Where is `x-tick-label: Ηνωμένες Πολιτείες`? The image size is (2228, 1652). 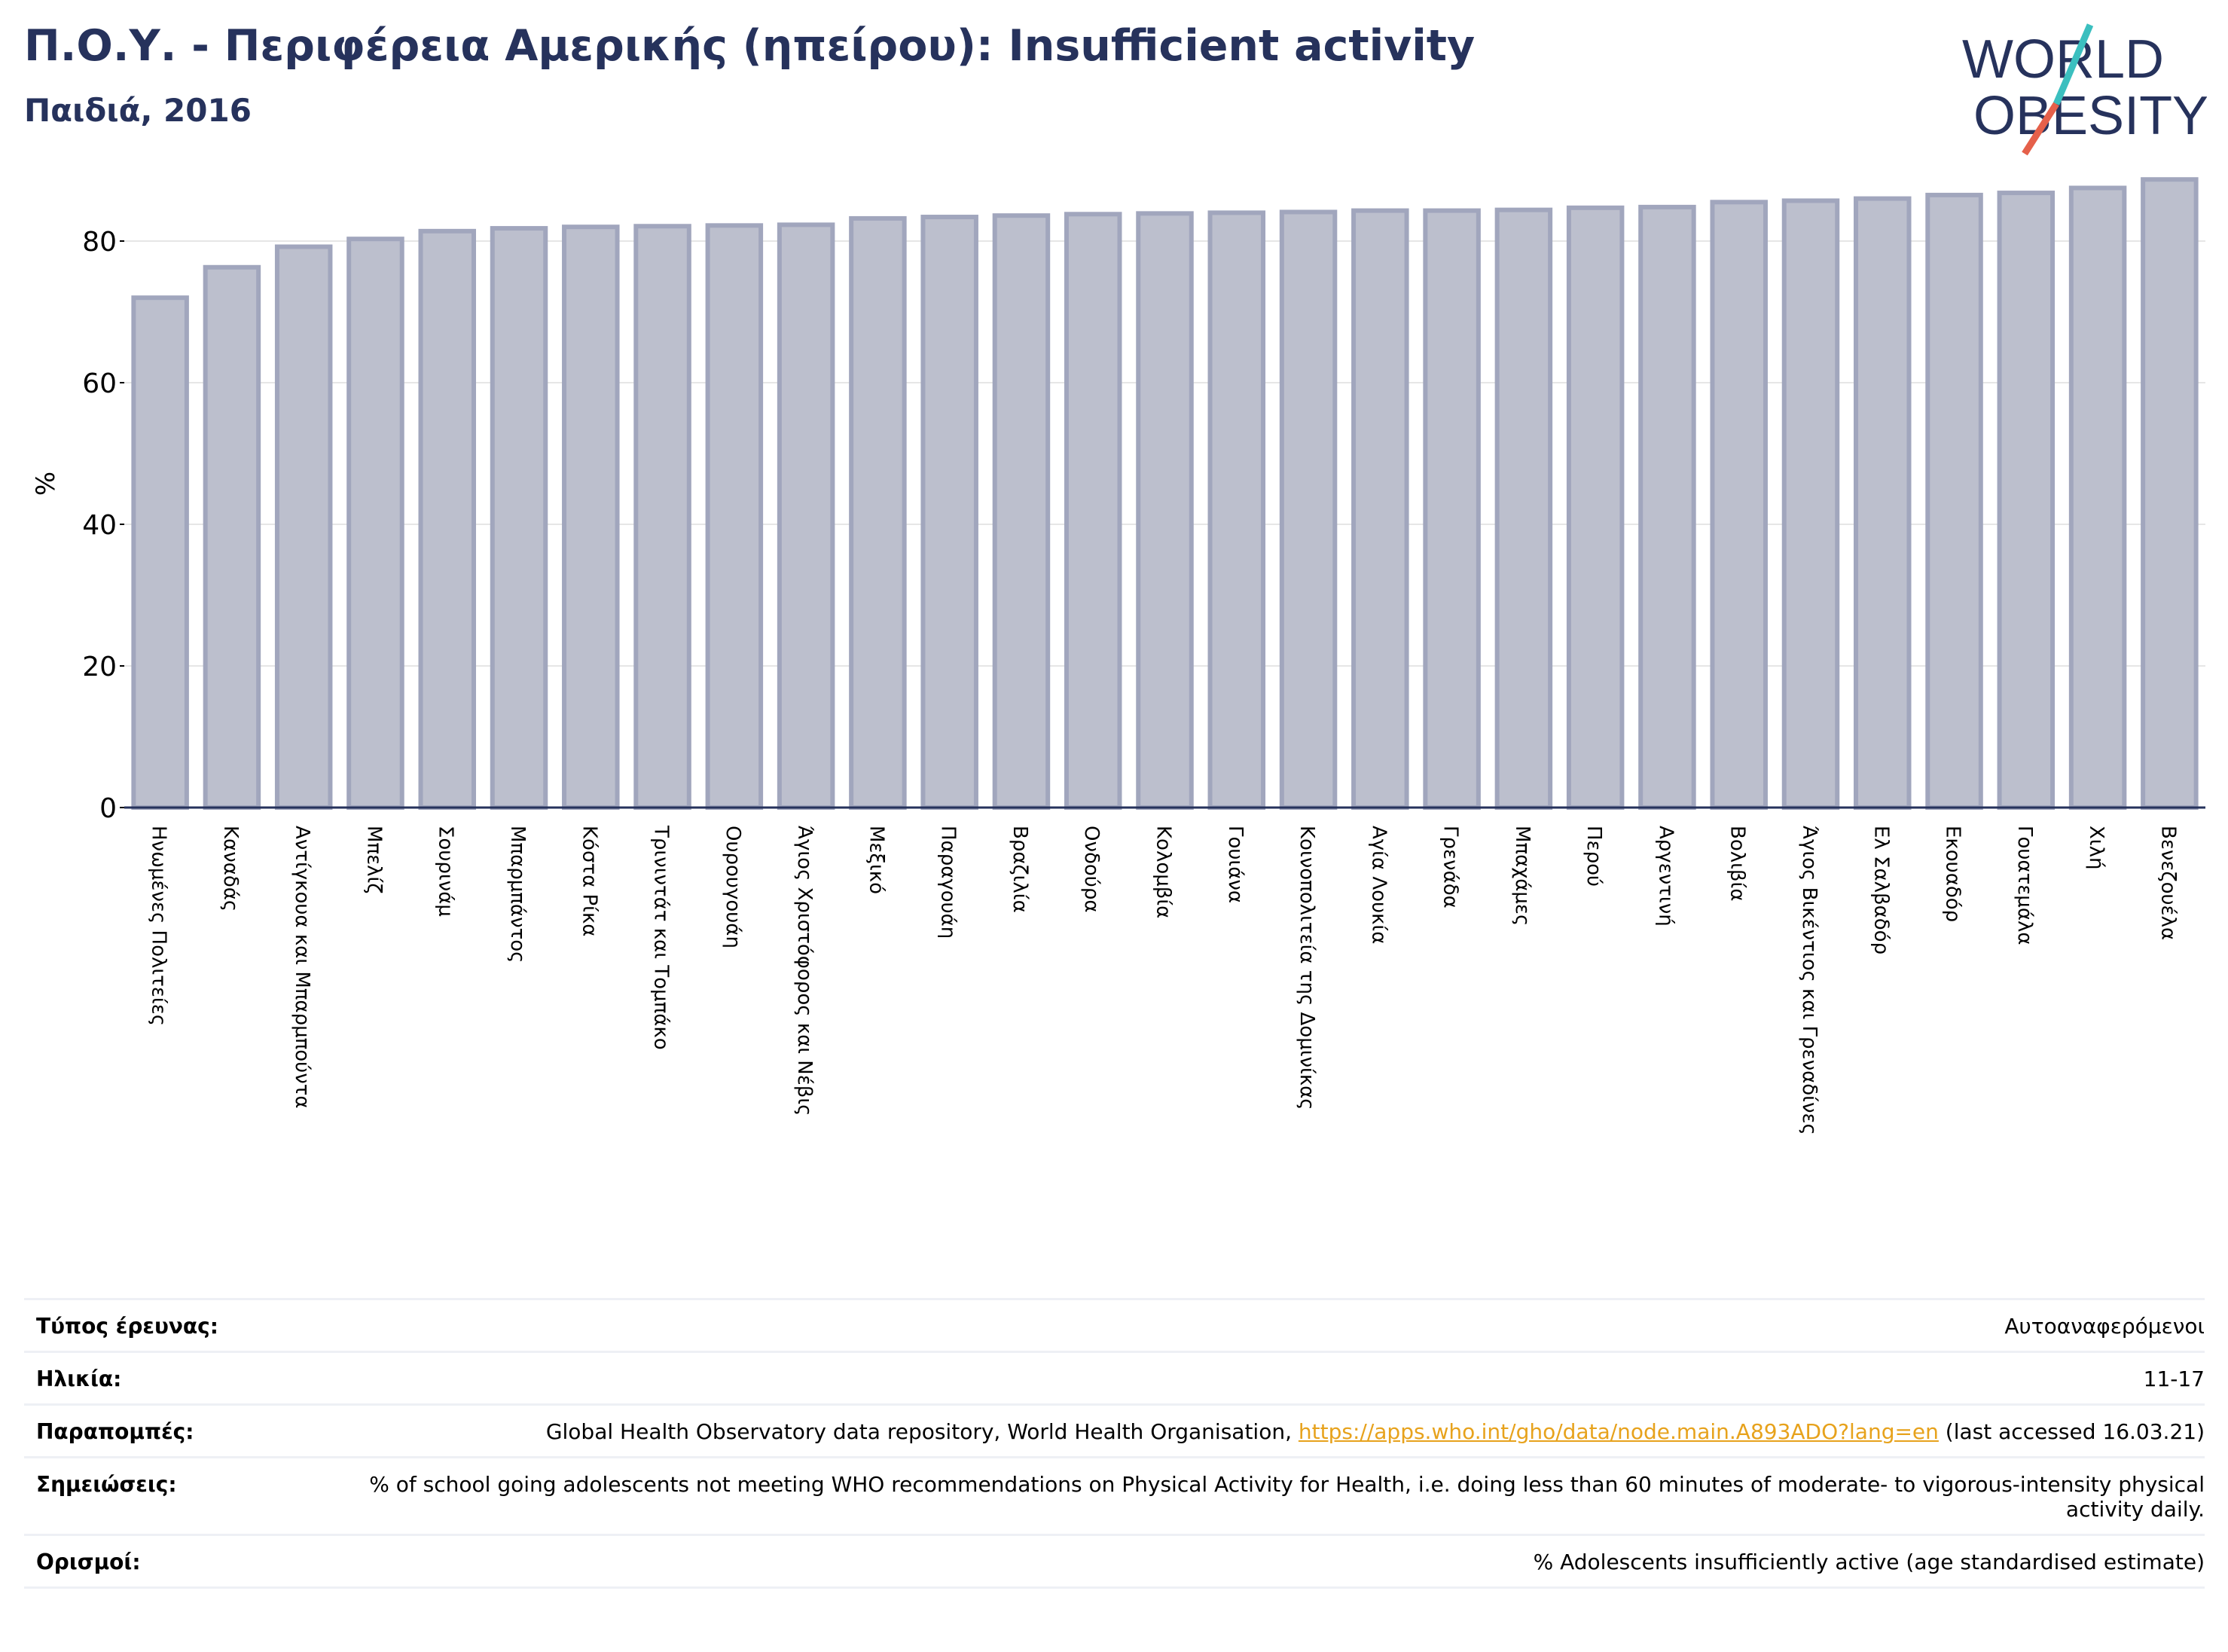 x-tick-label: Ηνωμένες Πολιτείες is located at coordinates (159, 926).